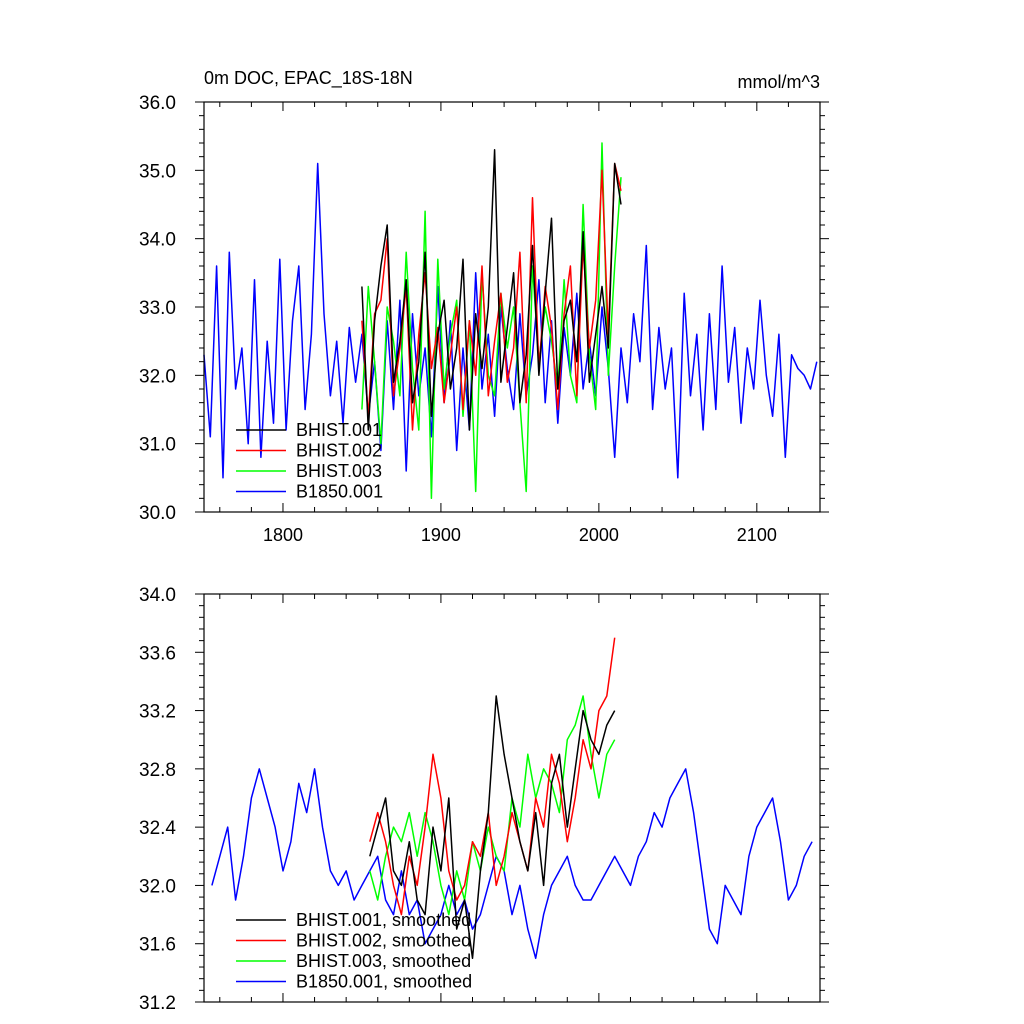 Image resolution: width=1024 pixels, height=1024 pixels. Describe the element at coordinates (157, 770) in the screenshot. I see `y-tick-label: 32.8` at that location.